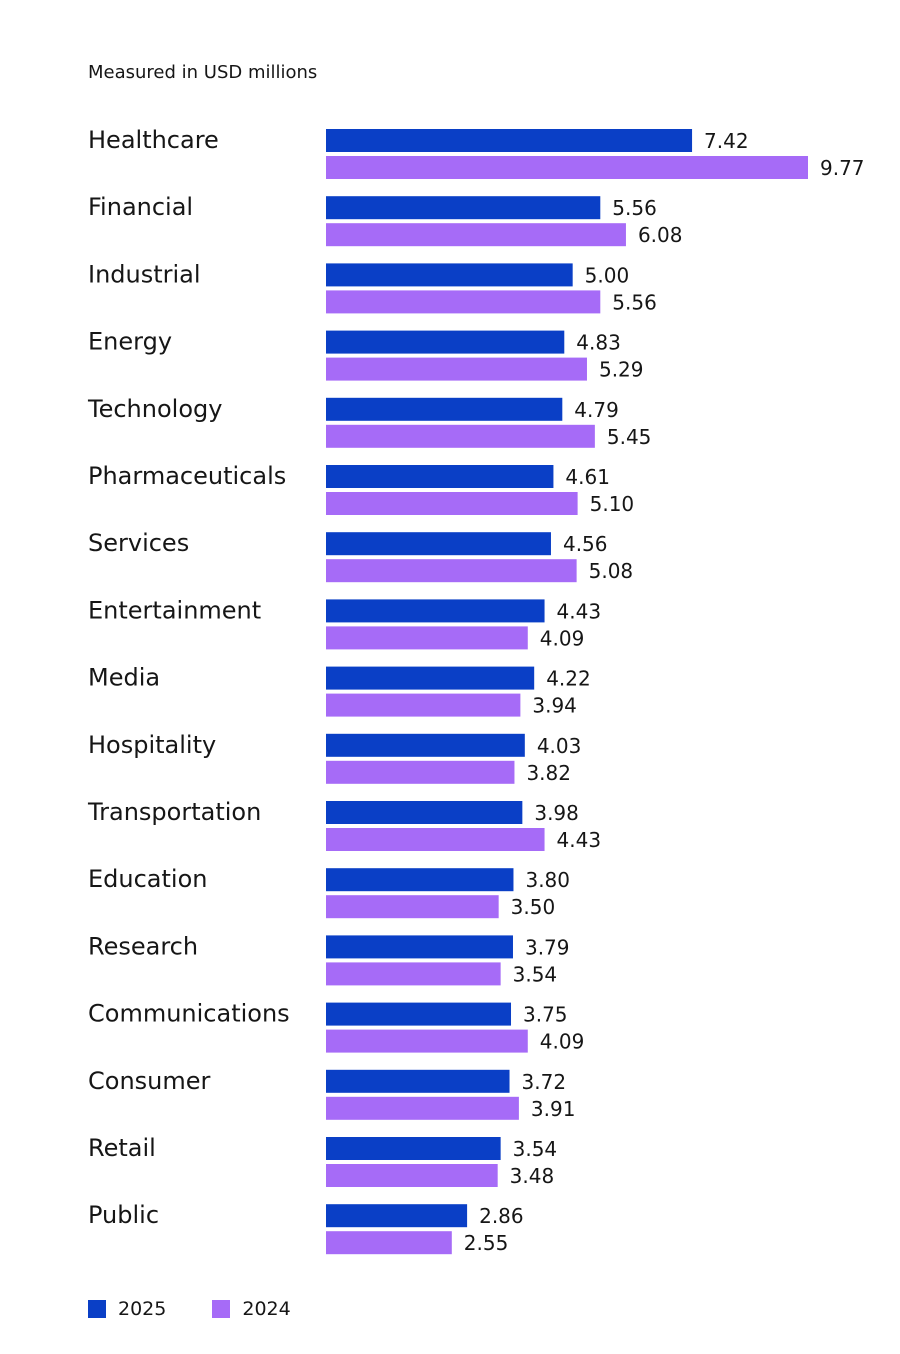  Describe the element at coordinates (621, 370) in the screenshot. I see `data-label-2024: 5.29` at that location.